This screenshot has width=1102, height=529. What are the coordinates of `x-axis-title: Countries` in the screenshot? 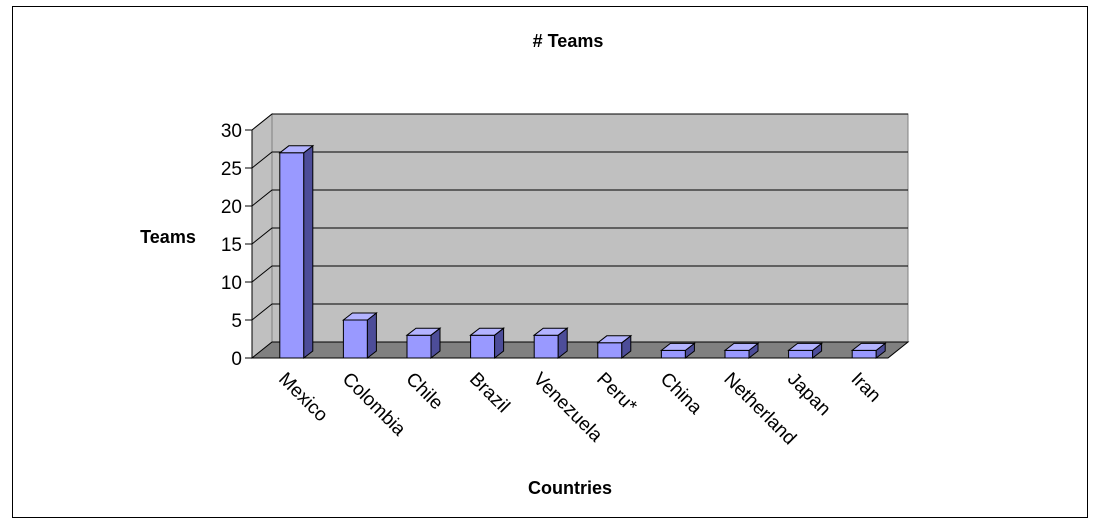 It's located at (570, 488).